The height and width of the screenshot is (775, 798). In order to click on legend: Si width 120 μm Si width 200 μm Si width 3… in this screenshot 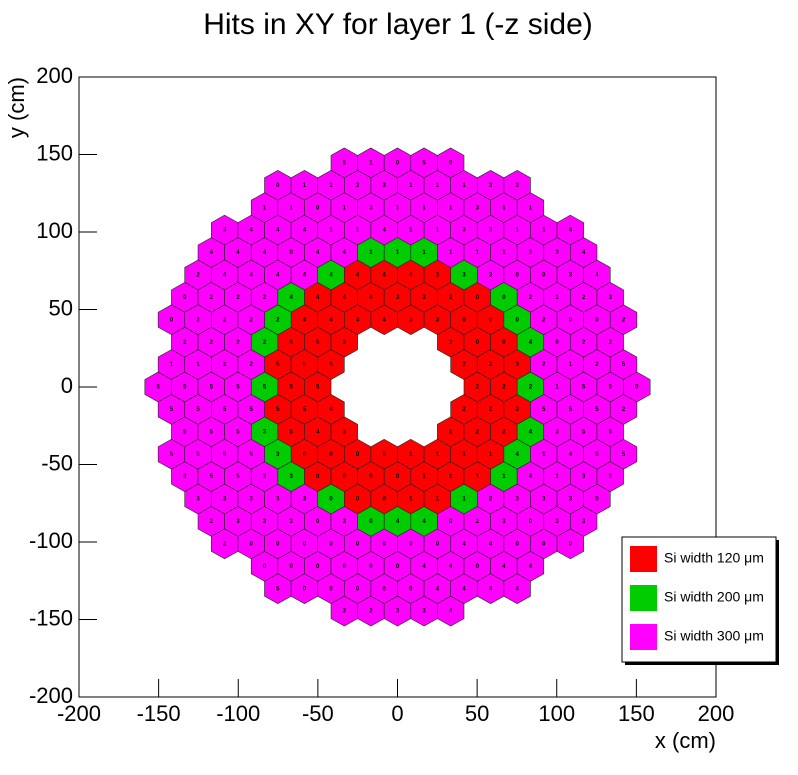, I will do `click(700, 600)`.